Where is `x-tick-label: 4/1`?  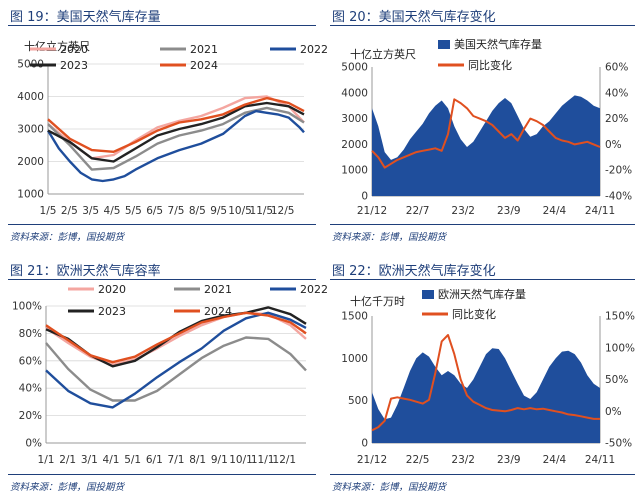 x-tick-label: 4/1 is located at coordinates (111, 460).